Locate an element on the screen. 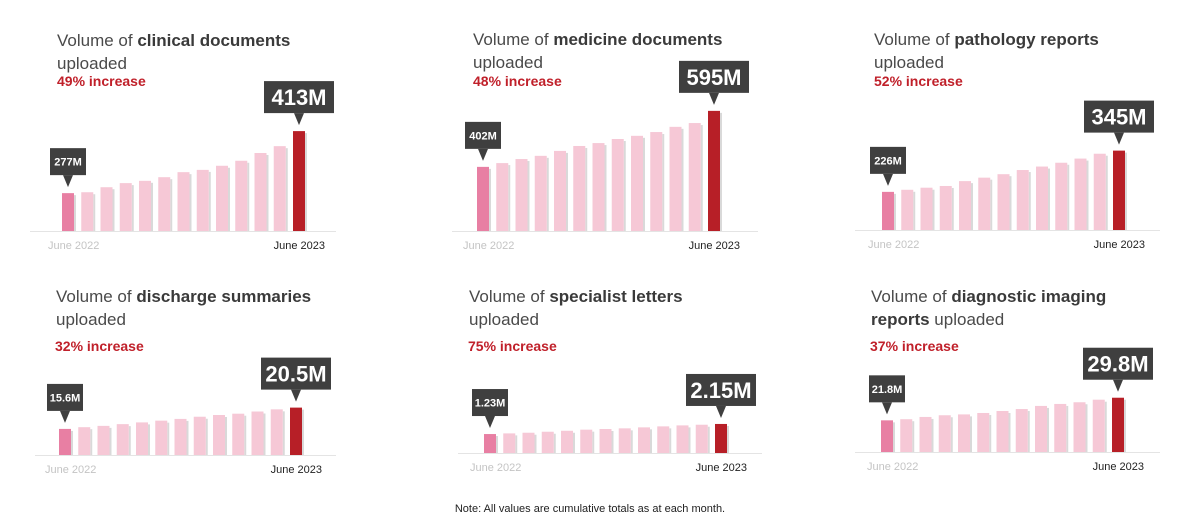  callout-label: 1.23M is located at coordinates (490, 404).